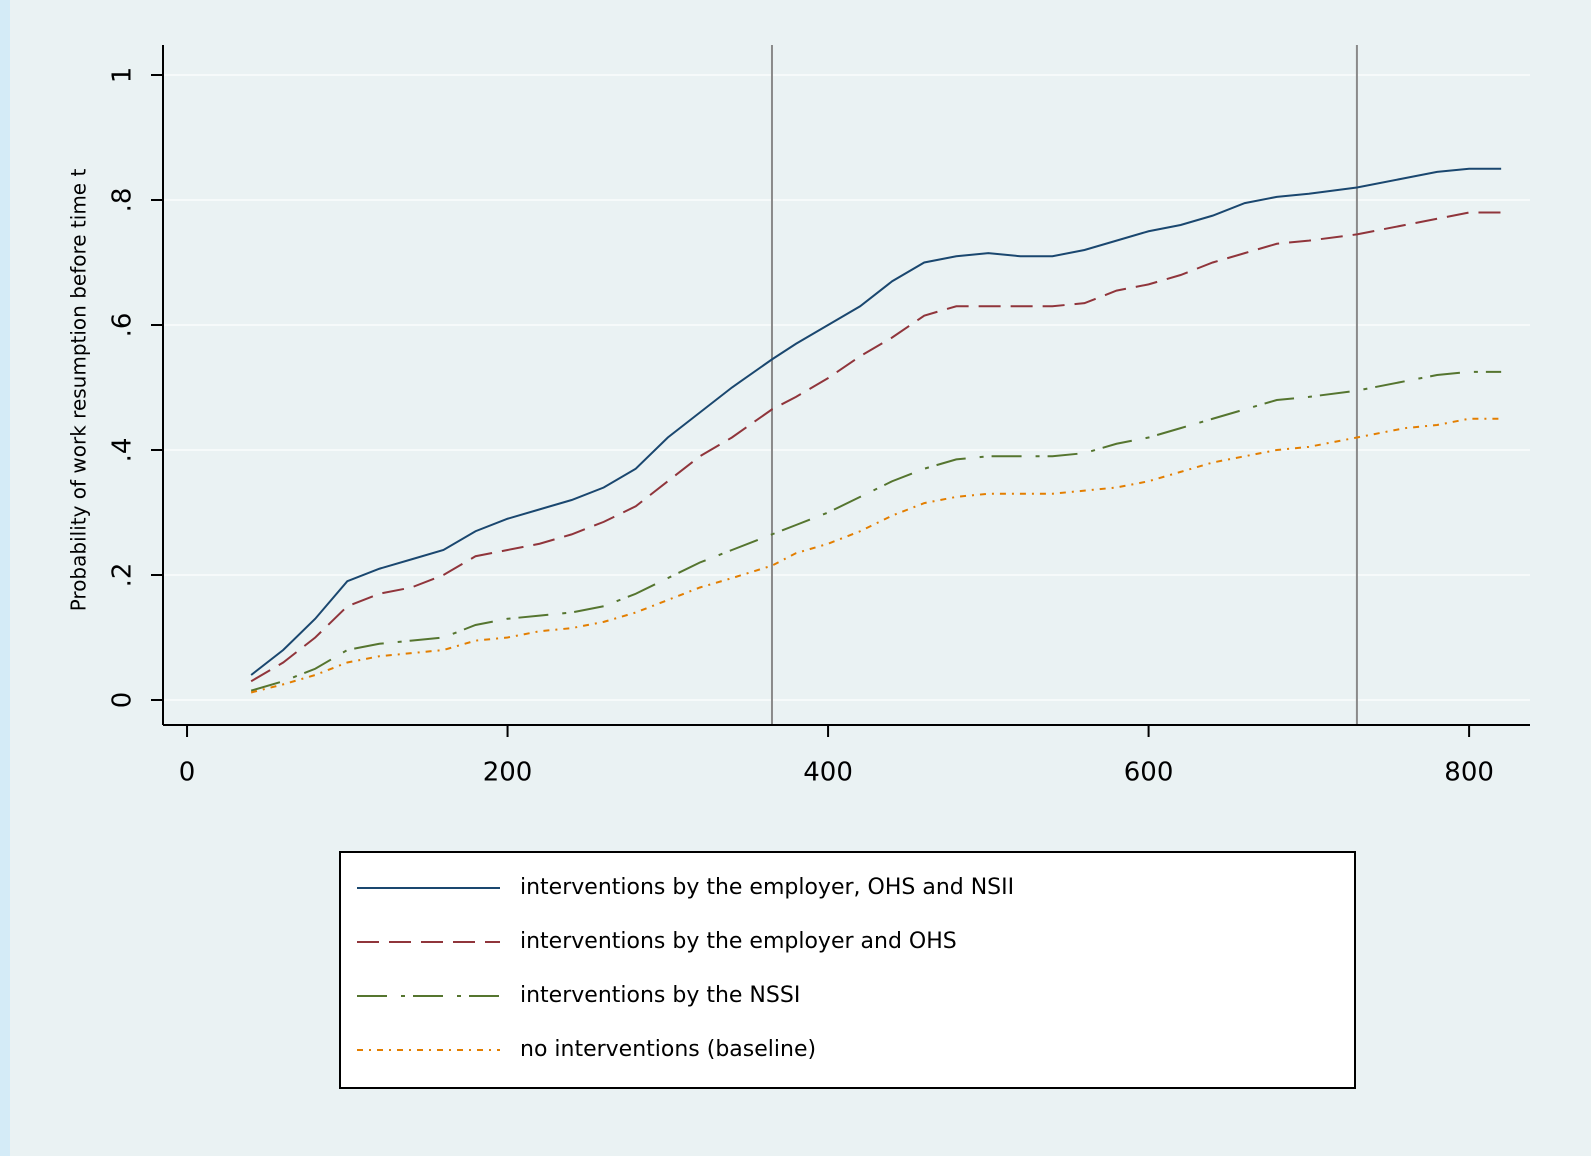 The width and height of the screenshot is (1591, 1156). What do you see at coordinates (123, 75) in the screenshot?
I see `y-tick-label: 1` at bounding box center [123, 75].